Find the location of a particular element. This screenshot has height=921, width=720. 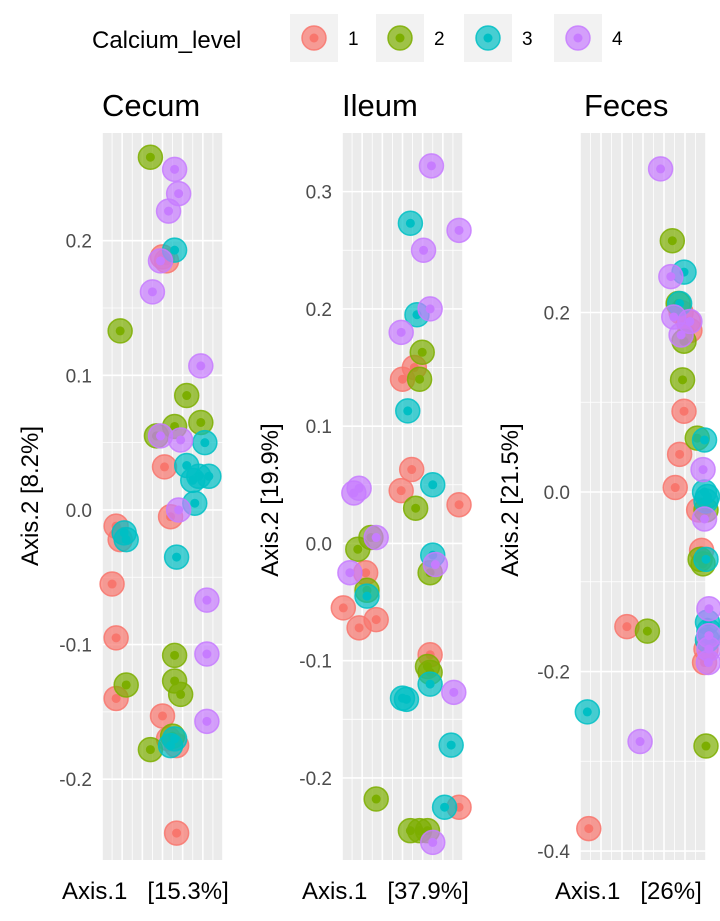

y-tick-label: -0.4 is located at coordinates (553, 852).